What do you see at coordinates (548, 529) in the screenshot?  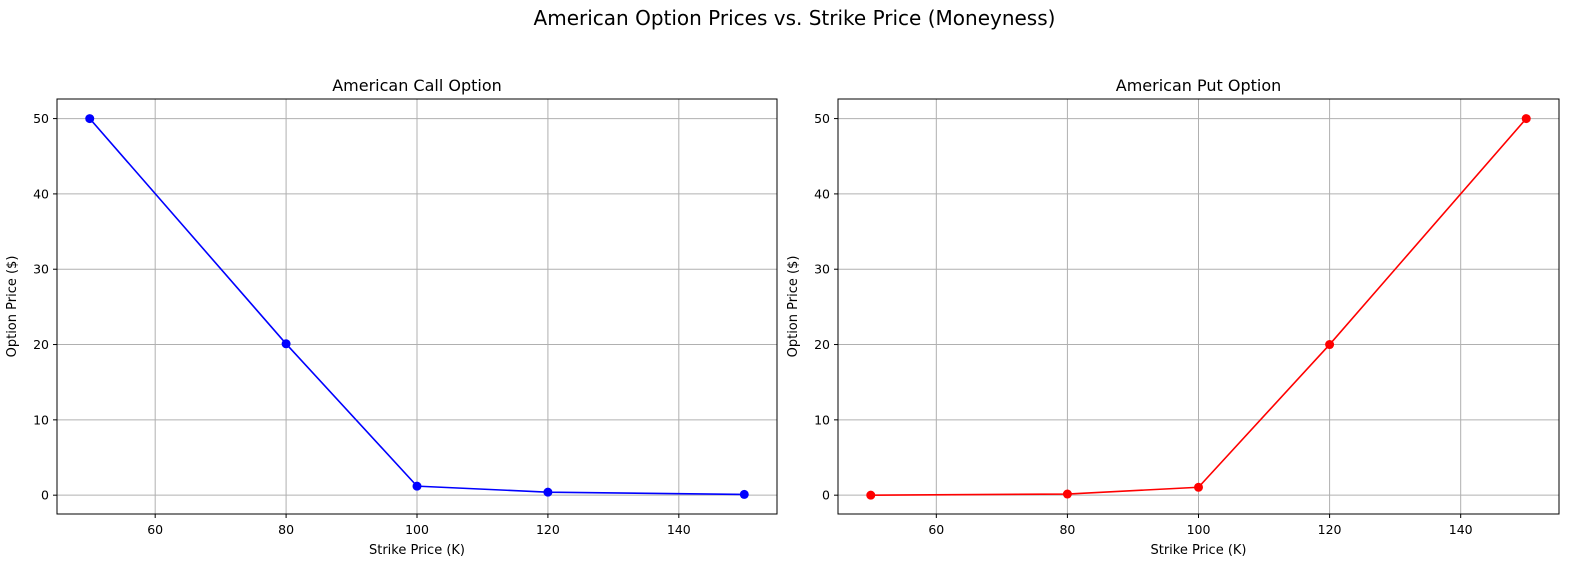 I see `call-x-tick-label: 120` at bounding box center [548, 529].